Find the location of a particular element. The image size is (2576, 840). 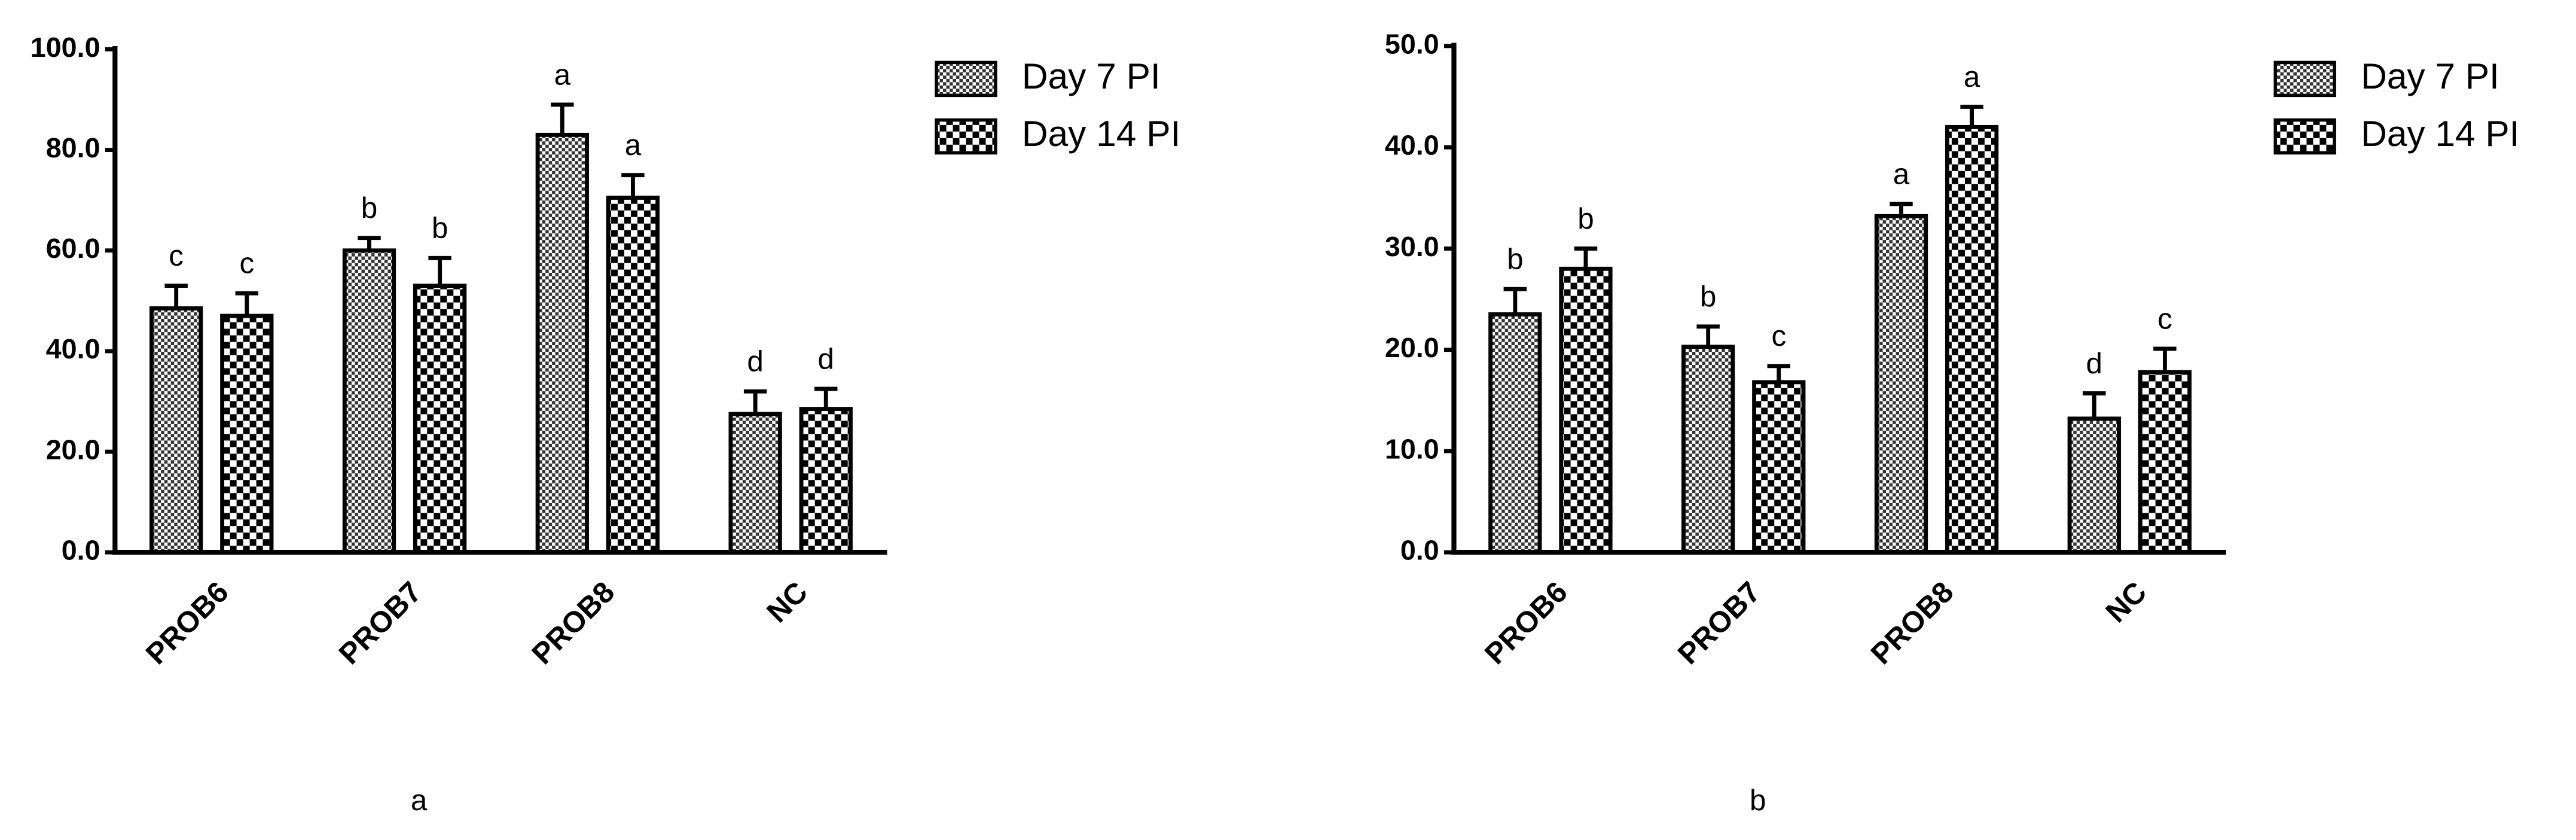

panel-caption: a is located at coordinates (419, 800).